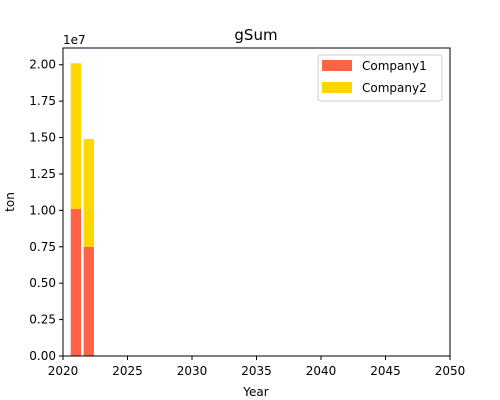  I want to click on bar-company2-2022, so click(88, 193).